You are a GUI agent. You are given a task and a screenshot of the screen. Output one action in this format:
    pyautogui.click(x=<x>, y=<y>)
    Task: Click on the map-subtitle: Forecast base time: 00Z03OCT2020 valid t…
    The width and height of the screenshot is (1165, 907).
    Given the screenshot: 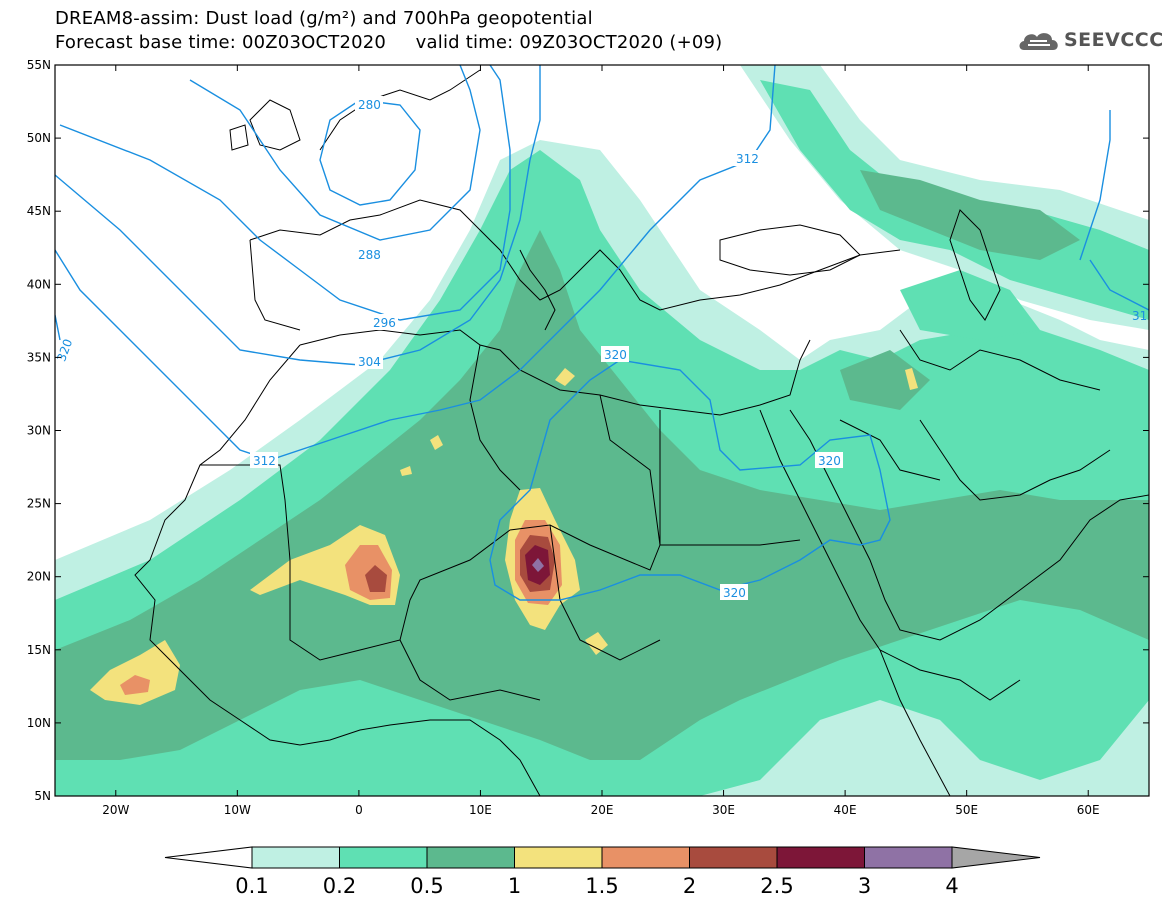 What is the action you would take?
    pyautogui.click(x=389, y=42)
    